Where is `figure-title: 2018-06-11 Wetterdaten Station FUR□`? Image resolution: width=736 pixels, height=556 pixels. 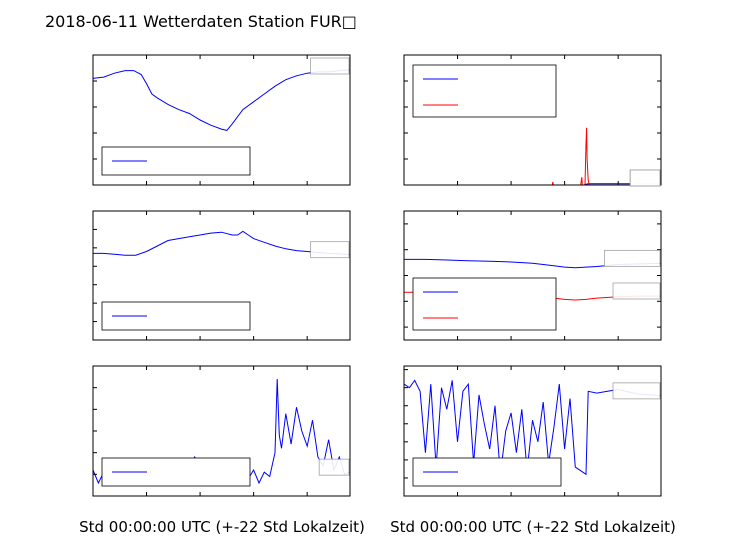 figure-title: 2018-06-11 Wetterdaten Station FUR□ is located at coordinates (201, 21).